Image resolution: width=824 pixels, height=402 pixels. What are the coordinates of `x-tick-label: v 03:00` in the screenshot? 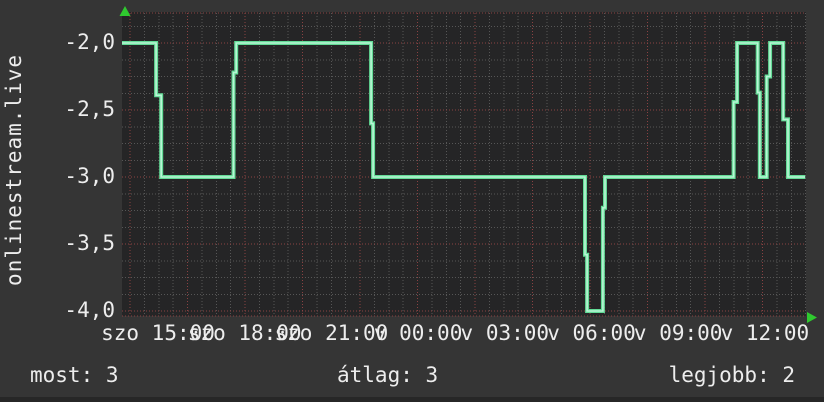 It's located at (505, 333).